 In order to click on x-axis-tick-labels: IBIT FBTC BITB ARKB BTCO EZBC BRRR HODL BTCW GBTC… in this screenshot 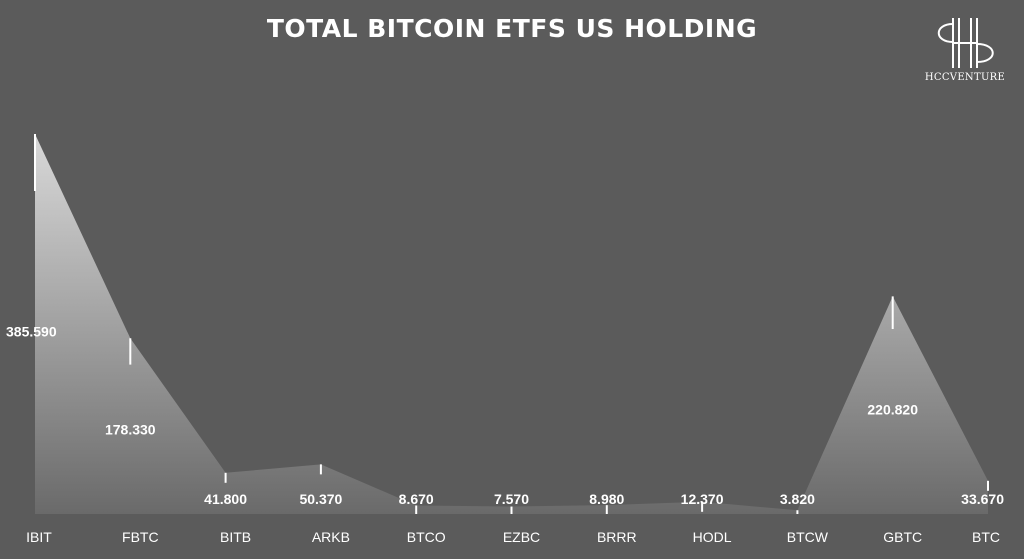, I will do `click(513, 537)`.